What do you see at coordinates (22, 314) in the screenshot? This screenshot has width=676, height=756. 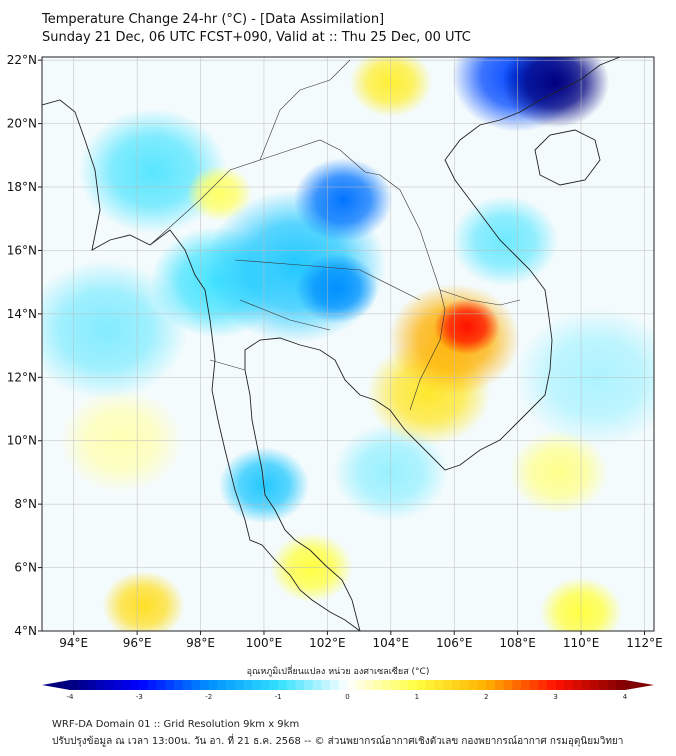 I see `y-tick-label: 14°N` at bounding box center [22, 314].